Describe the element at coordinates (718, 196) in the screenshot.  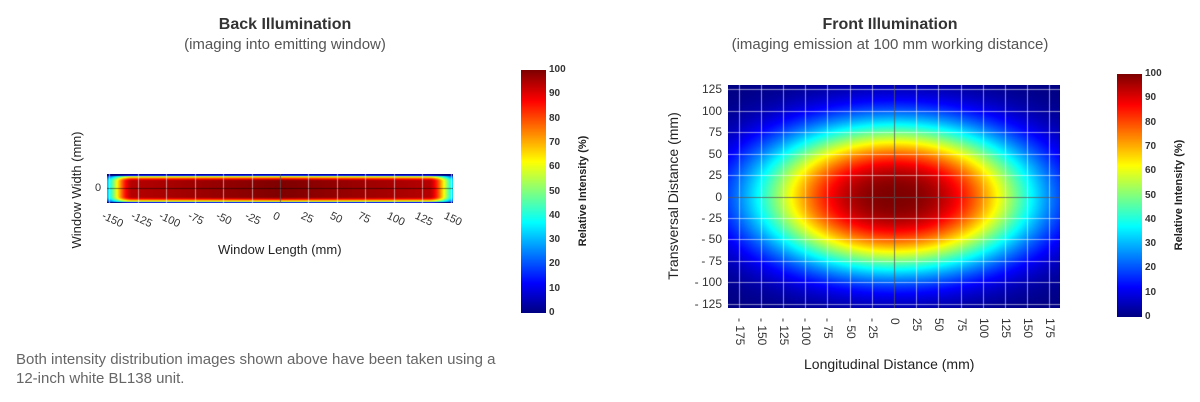
I see `front-ytick: 0` at that location.